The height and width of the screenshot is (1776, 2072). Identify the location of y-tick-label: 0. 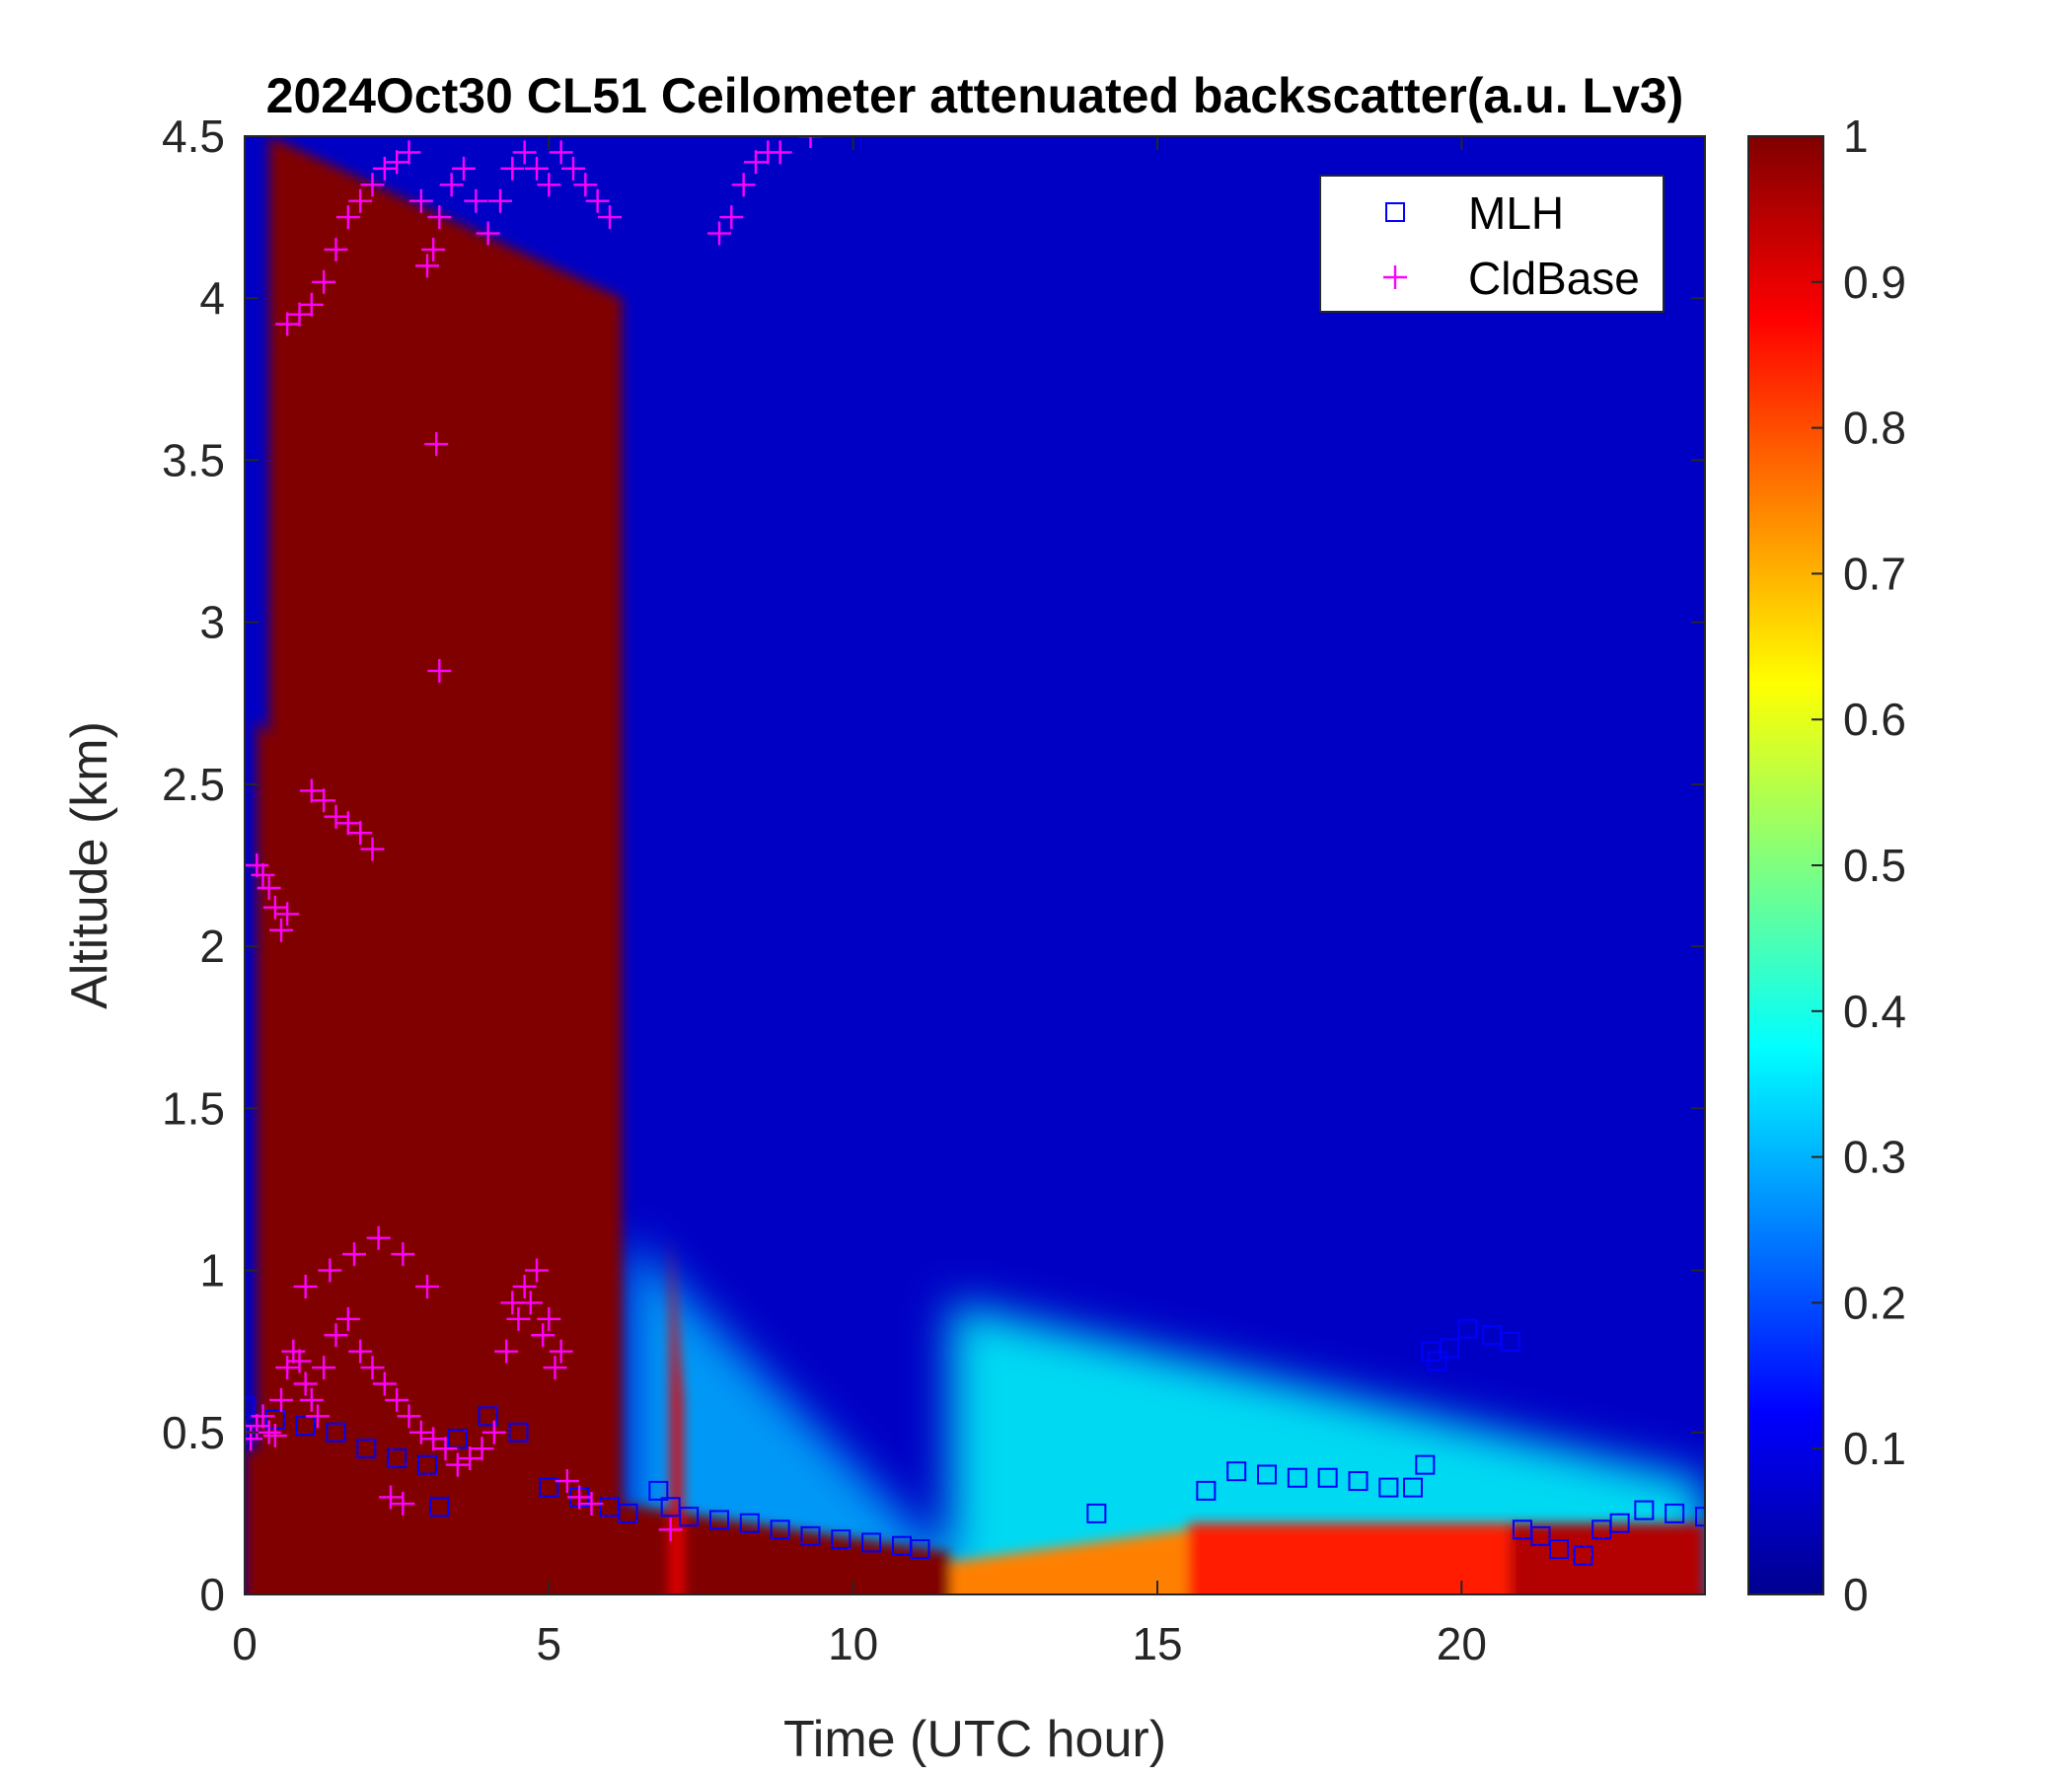
(212, 1595).